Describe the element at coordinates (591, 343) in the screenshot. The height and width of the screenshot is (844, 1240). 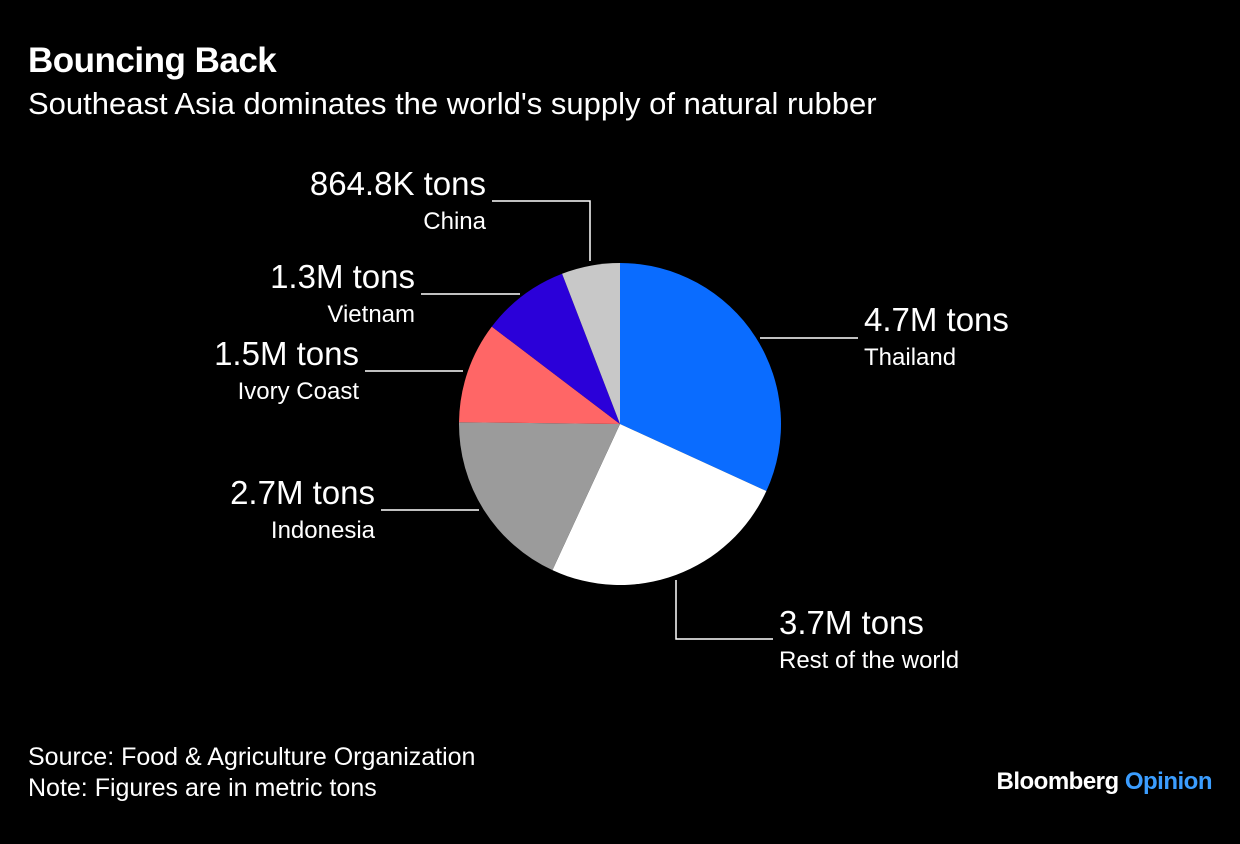
I see `pie-slice-china` at that location.